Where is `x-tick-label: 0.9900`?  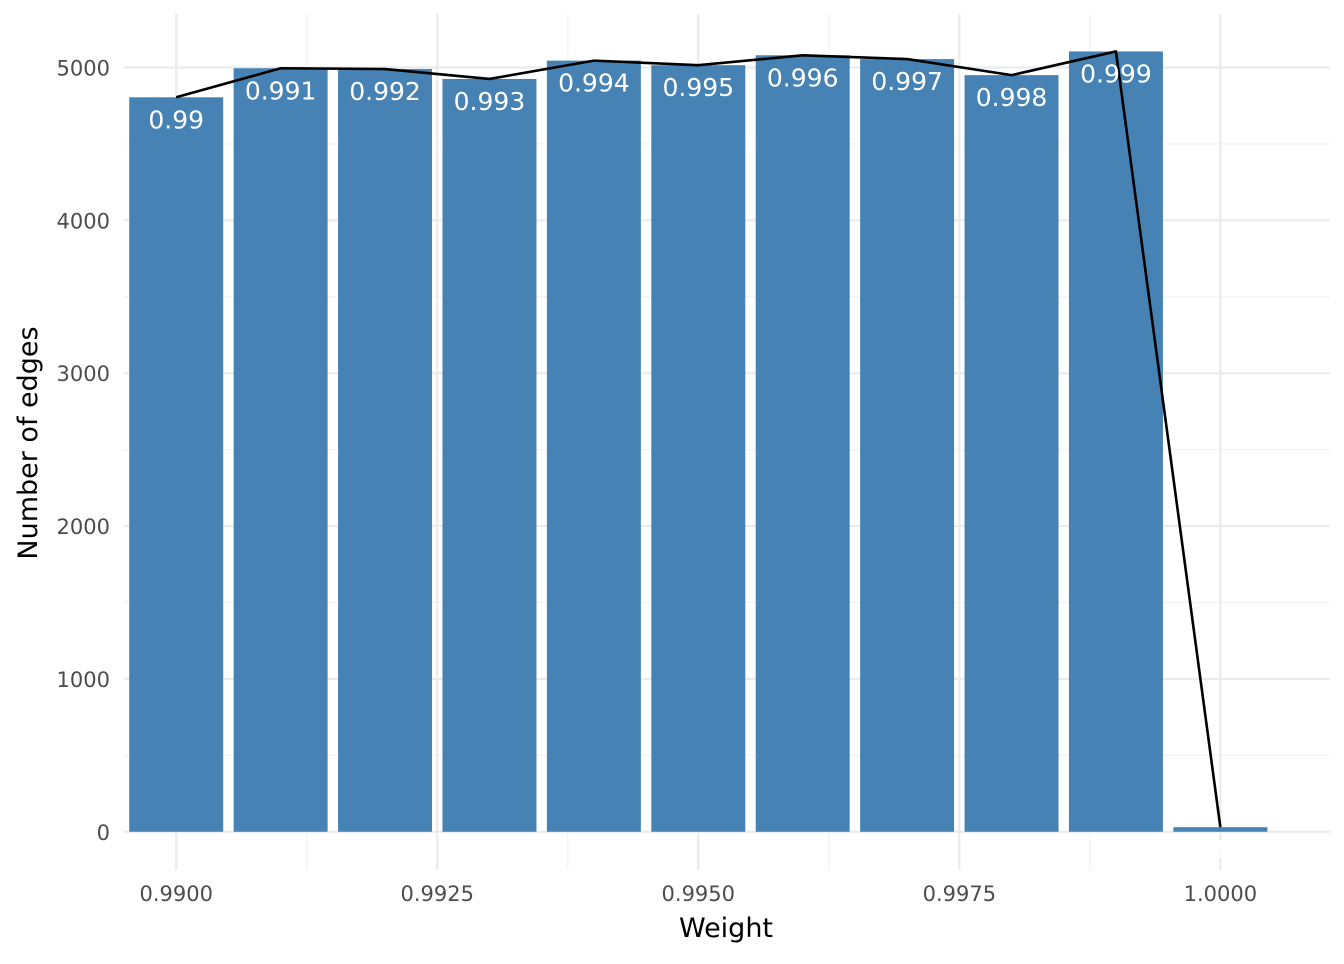
x-tick-label: 0.9900 is located at coordinates (175, 894).